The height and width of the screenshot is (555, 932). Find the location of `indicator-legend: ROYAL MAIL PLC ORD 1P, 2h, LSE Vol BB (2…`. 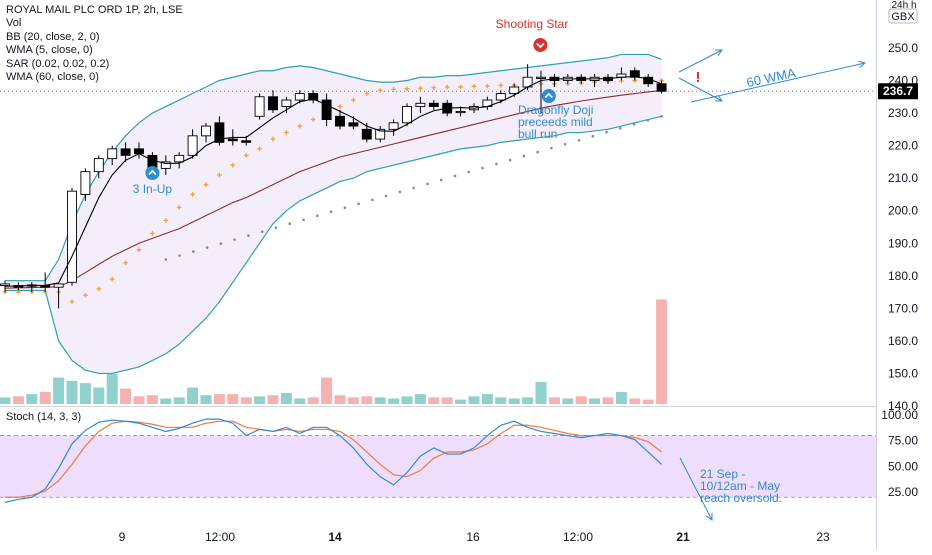

indicator-legend: ROYAL MAIL PLC ORD 1P, 2h, LSE Vol BB (2… is located at coordinates (94, 44).